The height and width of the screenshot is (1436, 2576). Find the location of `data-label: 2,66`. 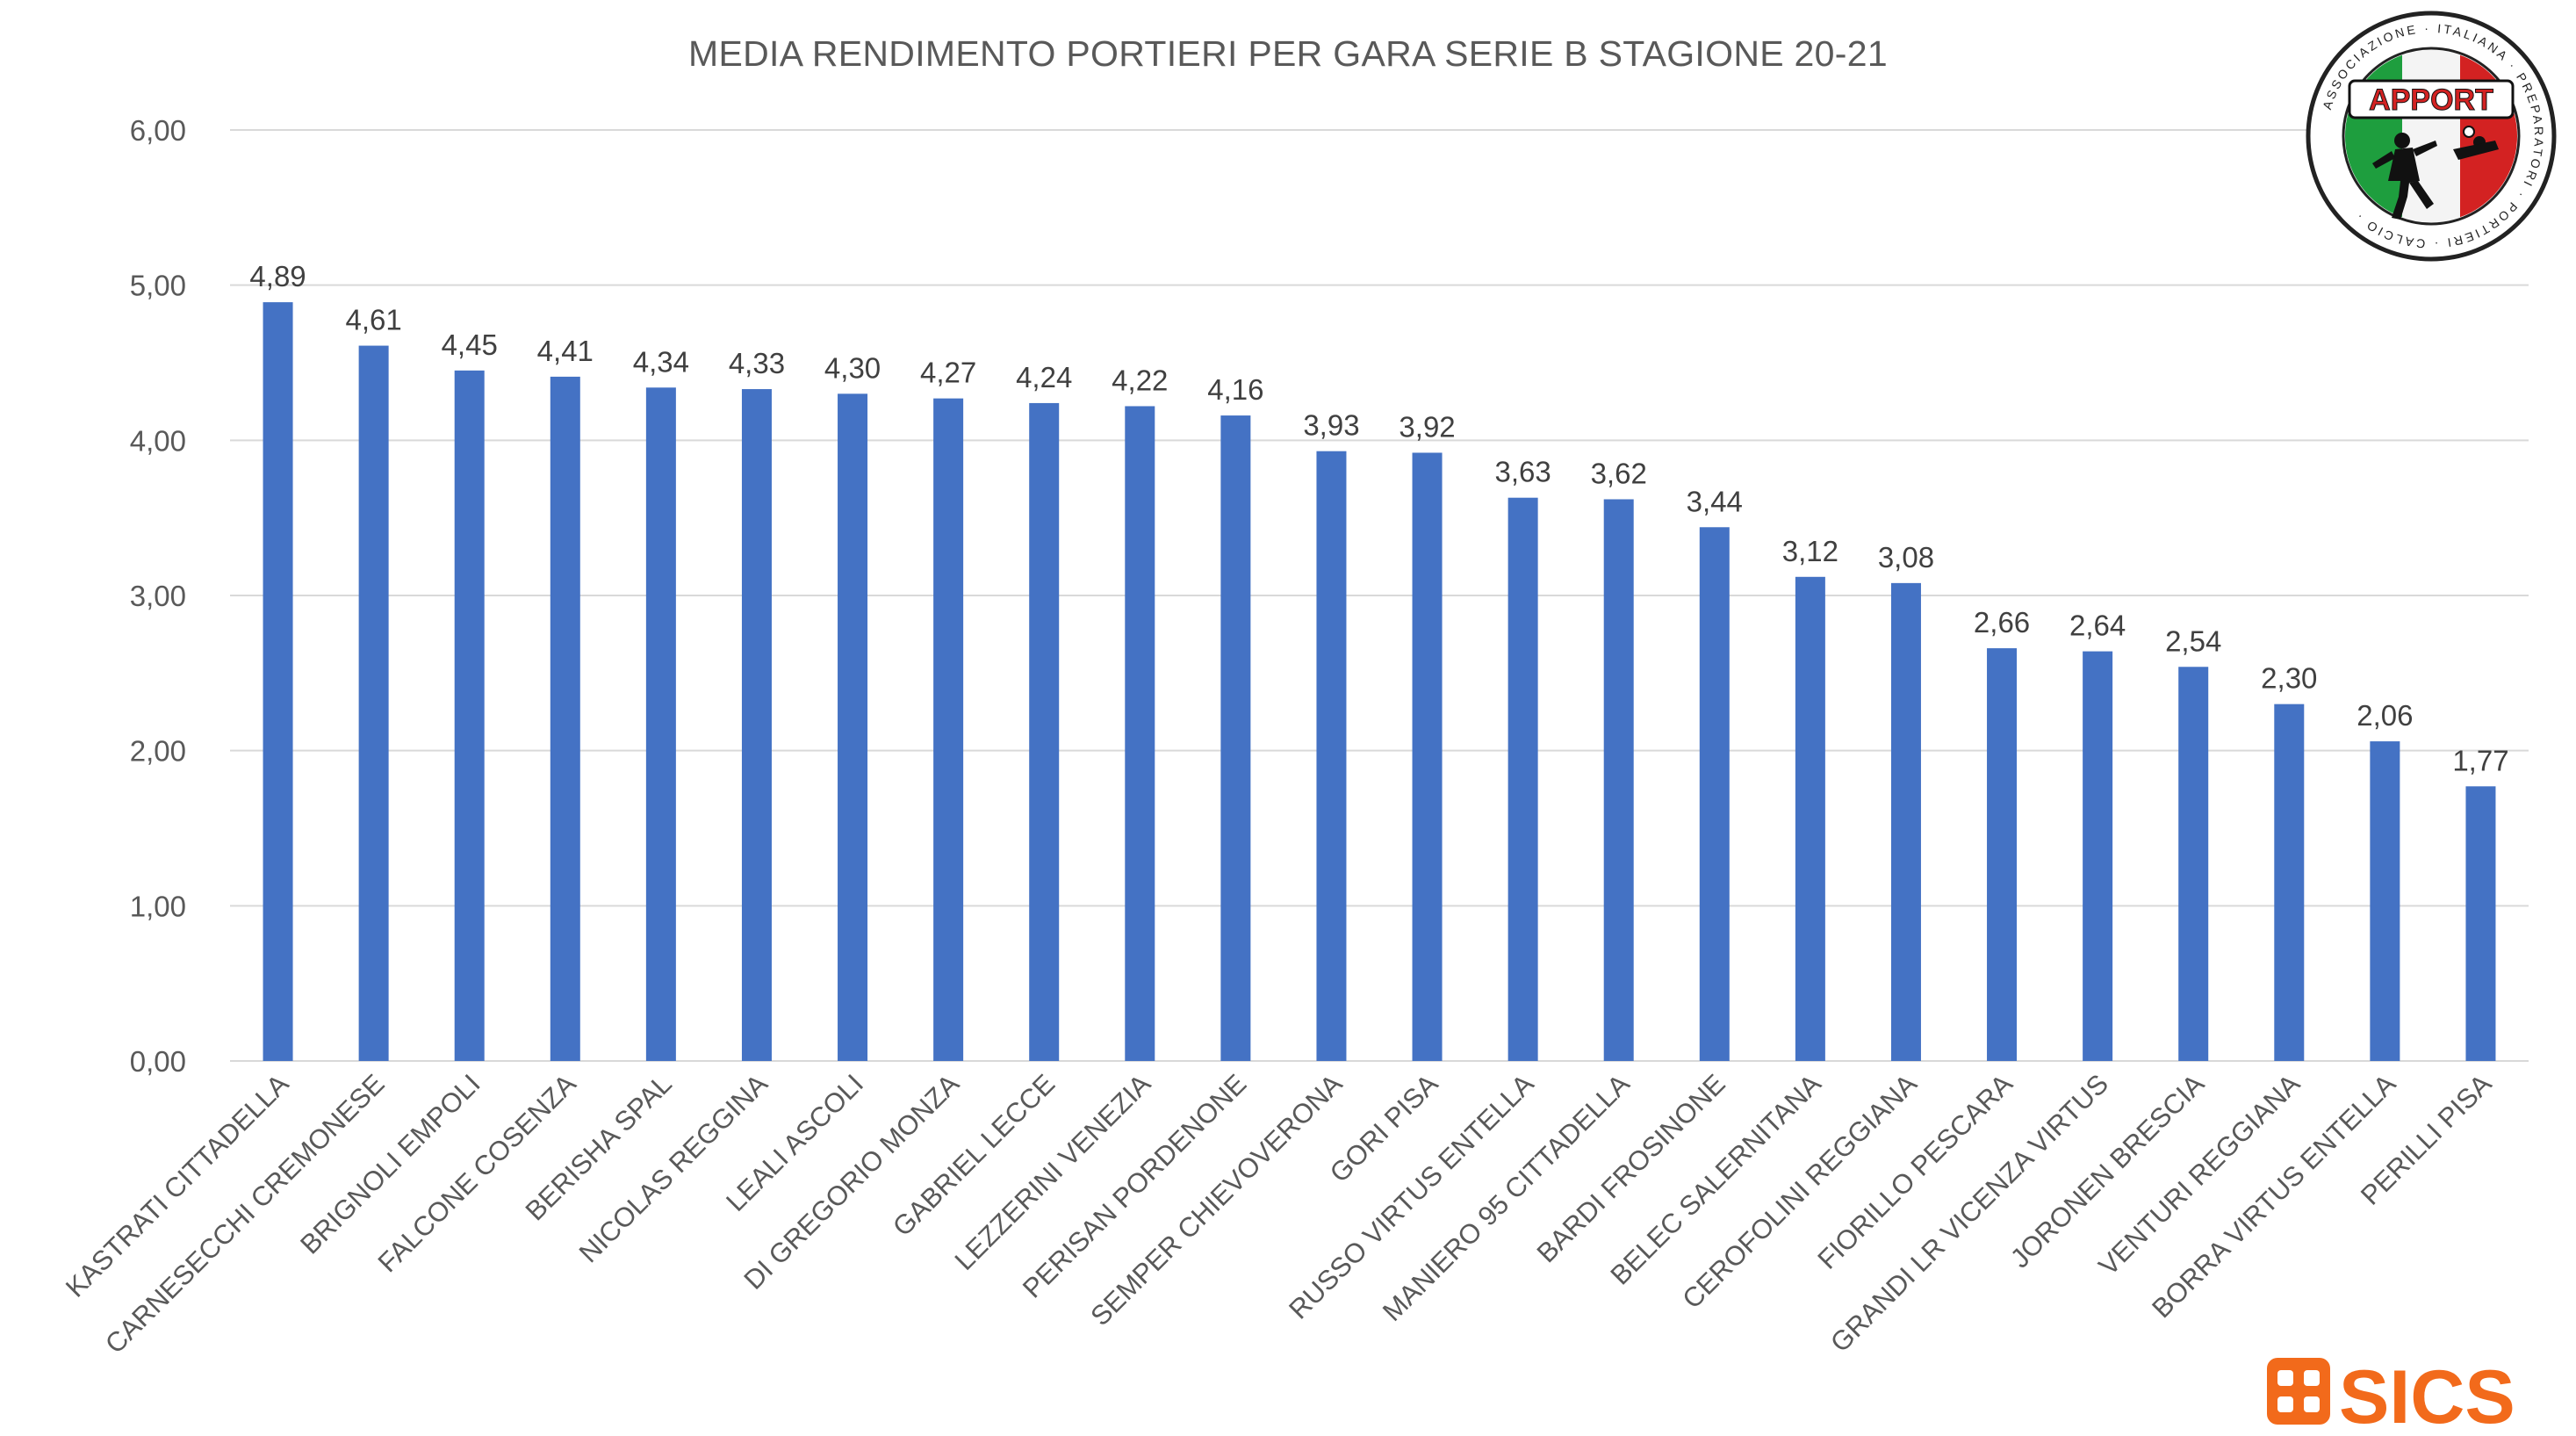

data-label: 2,66 is located at coordinates (2002, 622).